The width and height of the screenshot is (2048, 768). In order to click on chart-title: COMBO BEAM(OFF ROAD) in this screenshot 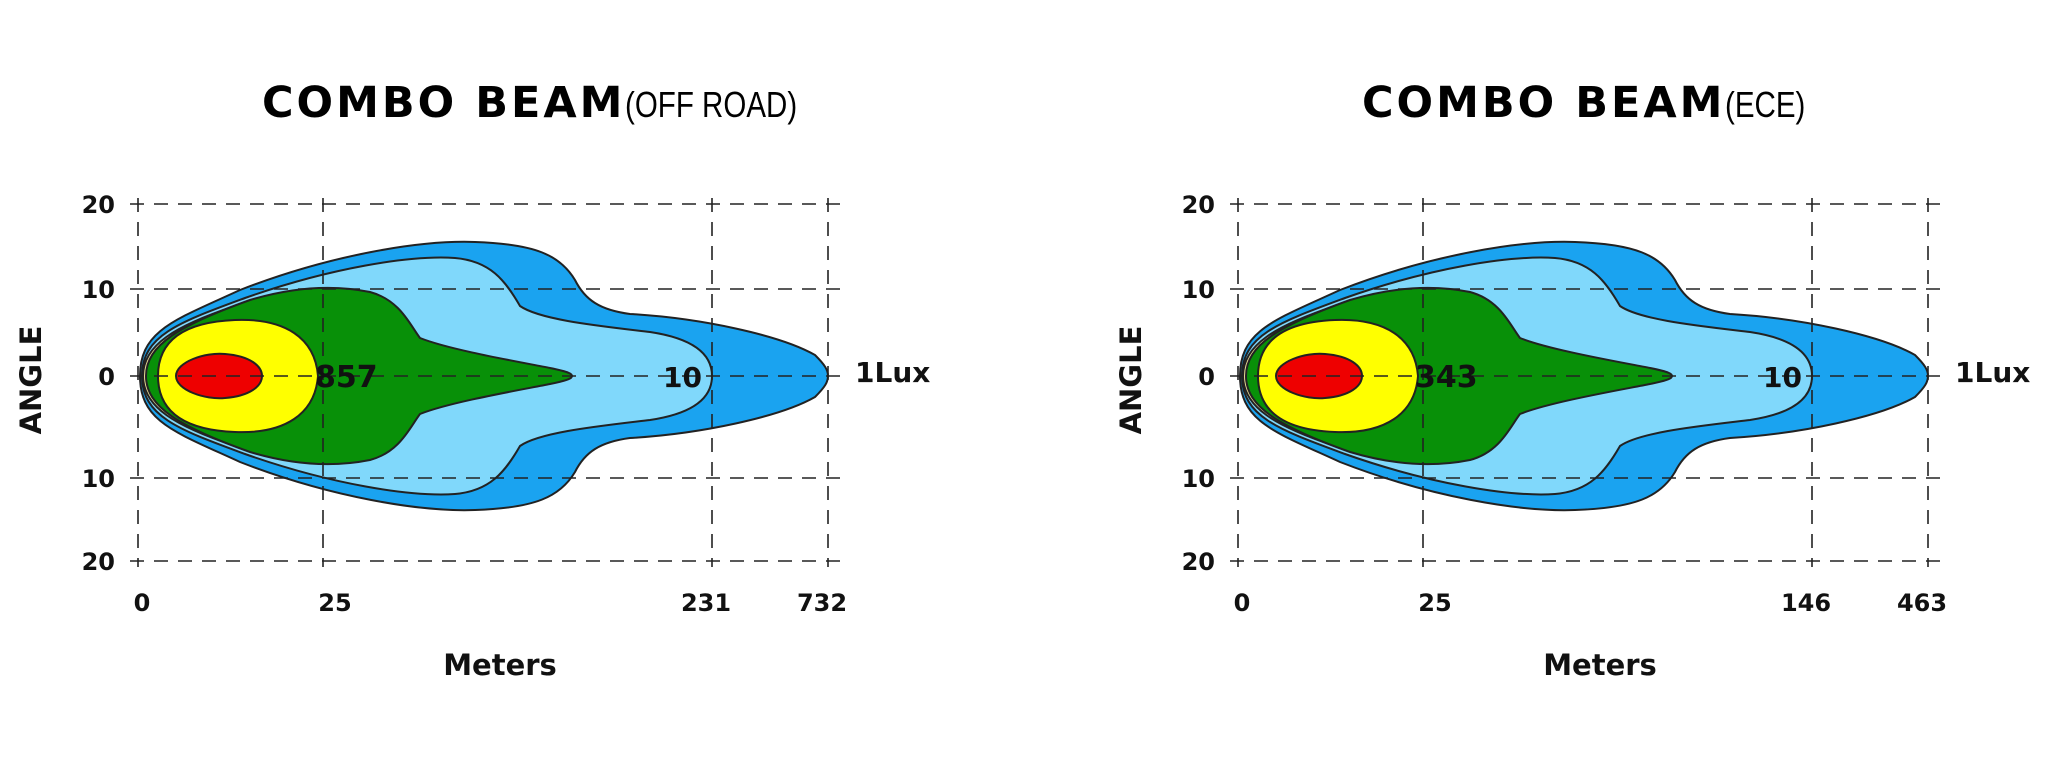, I will do `click(548, 103)`.